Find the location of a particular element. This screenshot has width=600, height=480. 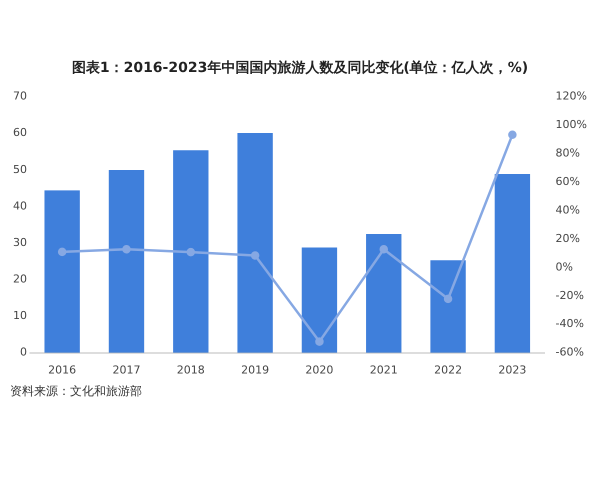

x-tick-label: 2020 is located at coordinates (319, 369).